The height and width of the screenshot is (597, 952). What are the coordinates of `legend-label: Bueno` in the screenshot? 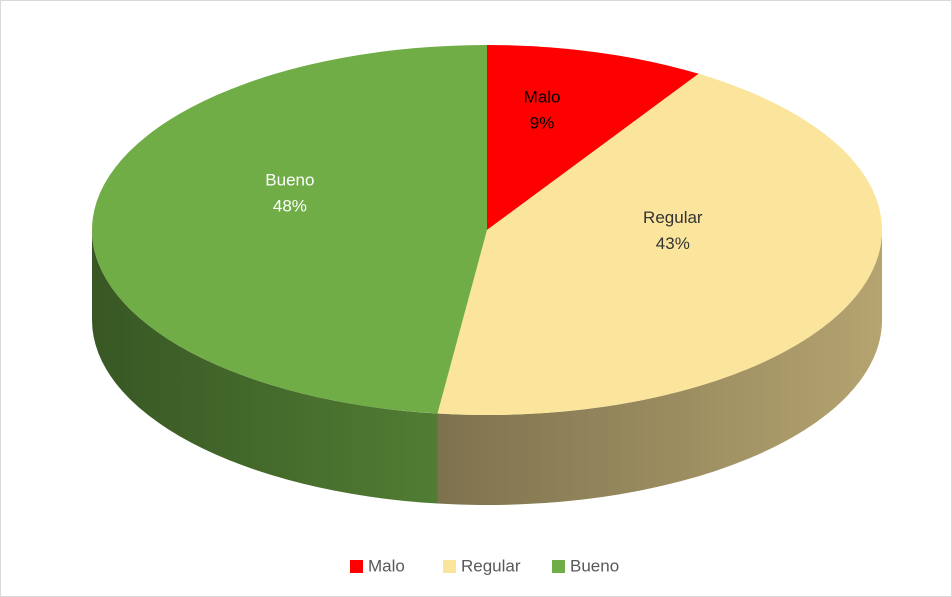 It's located at (594, 565).